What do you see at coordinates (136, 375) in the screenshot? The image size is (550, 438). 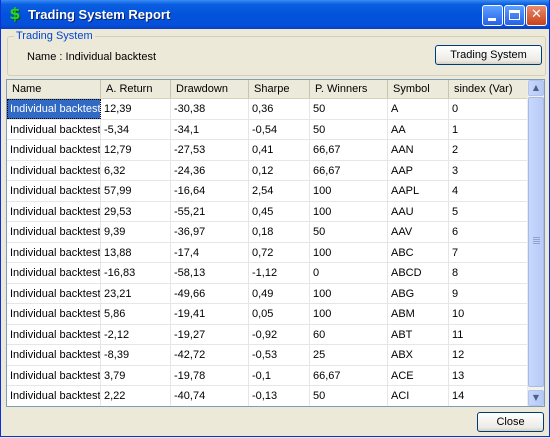 I see `table-cell: 3,79` at bounding box center [136, 375].